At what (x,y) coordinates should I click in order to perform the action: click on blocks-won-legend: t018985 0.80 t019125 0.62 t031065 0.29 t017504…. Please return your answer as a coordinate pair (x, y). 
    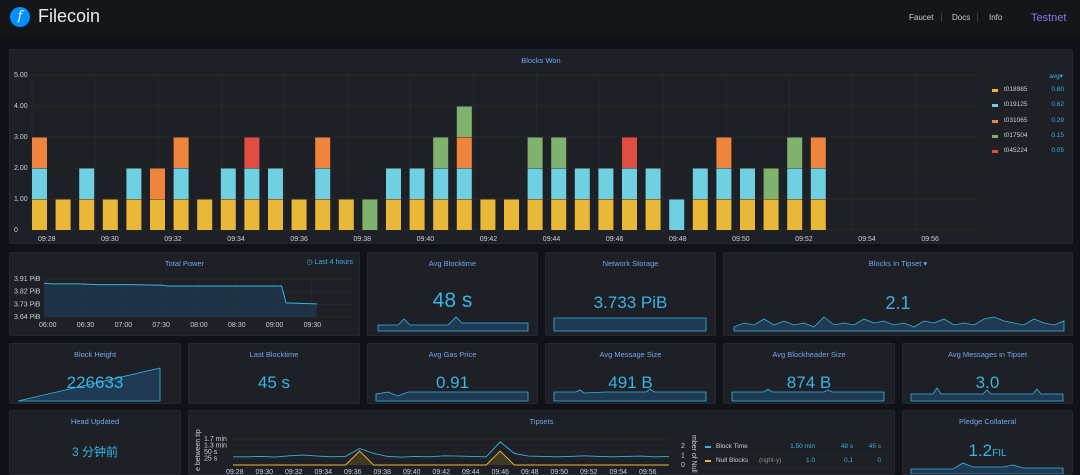
    Looking at the image, I should click on (1028, 126).